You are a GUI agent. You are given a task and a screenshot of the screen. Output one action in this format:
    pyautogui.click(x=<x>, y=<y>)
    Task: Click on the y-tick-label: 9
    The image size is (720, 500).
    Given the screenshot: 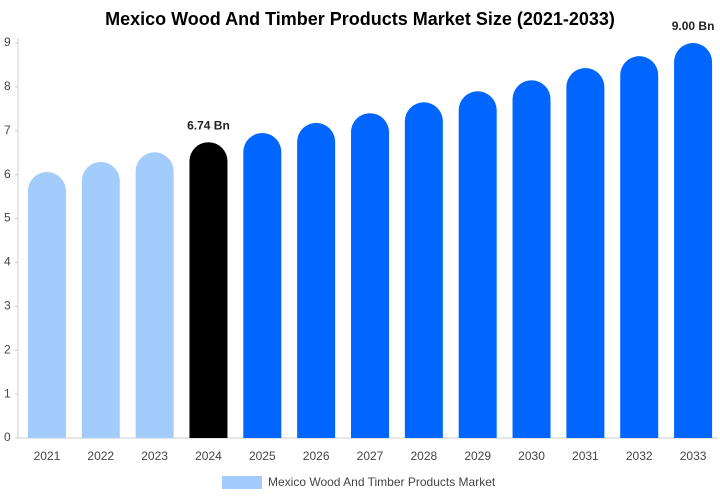 What is the action you would take?
    pyautogui.click(x=7, y=42)
    